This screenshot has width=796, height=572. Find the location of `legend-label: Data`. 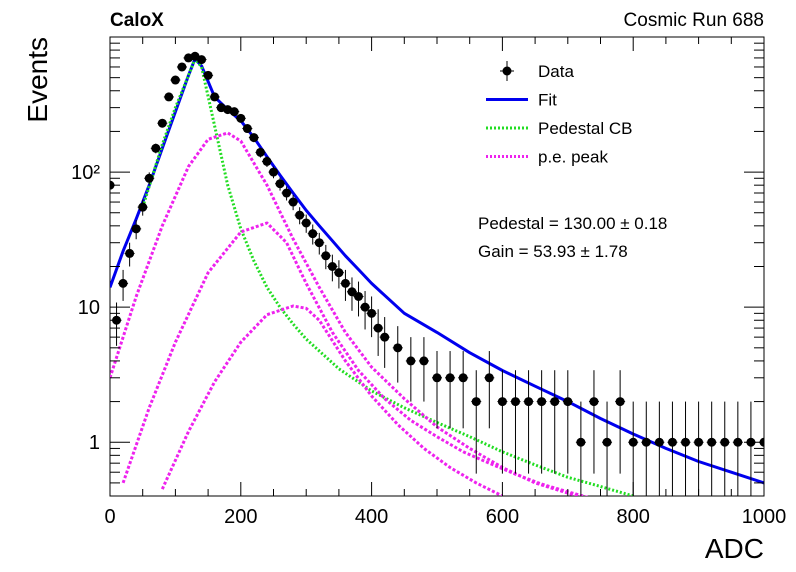

legend-label: Data is located at coordinates (556, 71).